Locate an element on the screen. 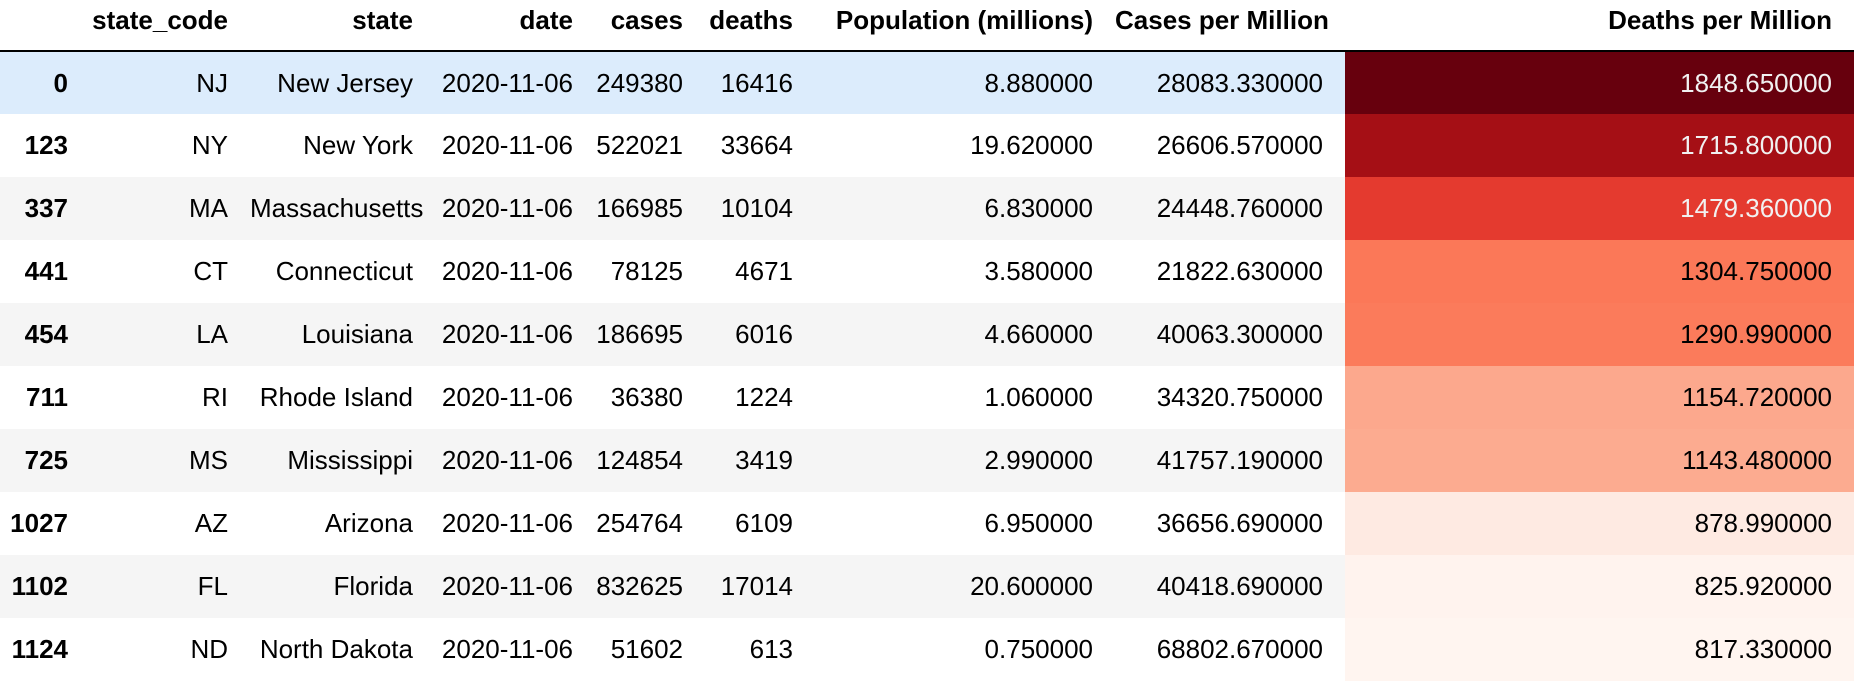  cell-deaths: 16416 is located at coordinates (756, 82).